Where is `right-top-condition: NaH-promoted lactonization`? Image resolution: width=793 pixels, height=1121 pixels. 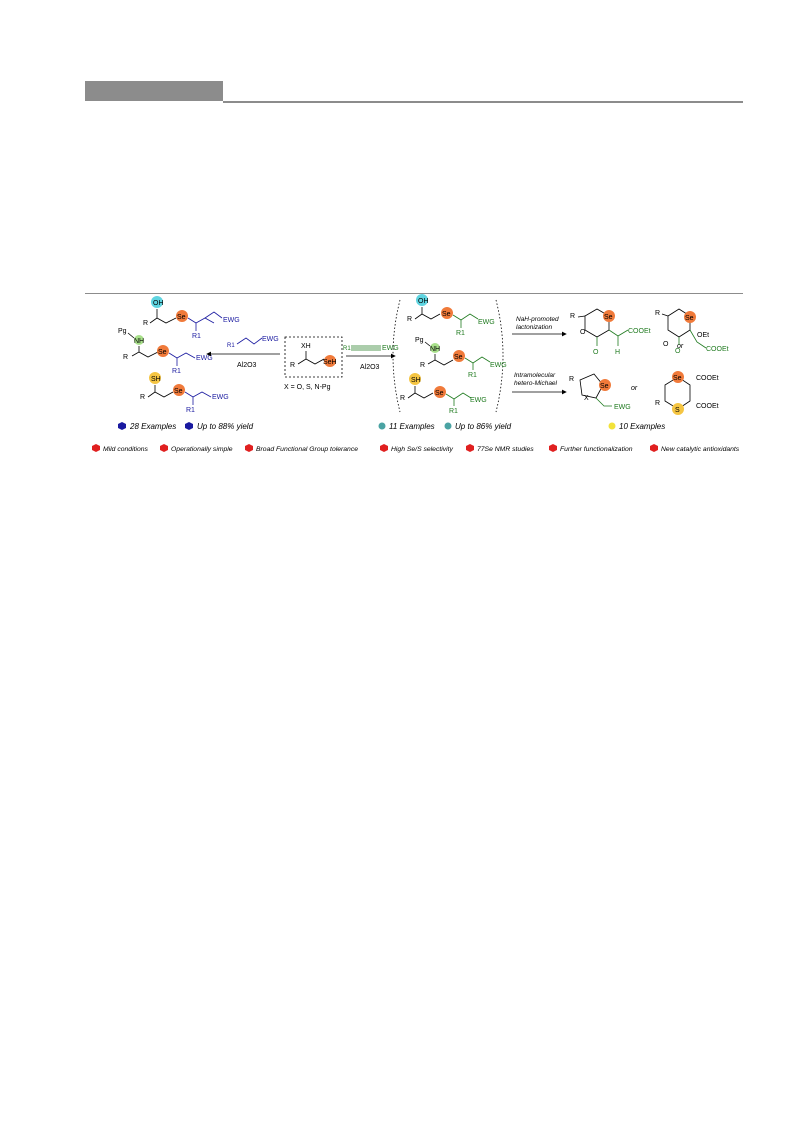
right-top-condition: NaH-promoted lactonization is located at coordinates (539, 326).